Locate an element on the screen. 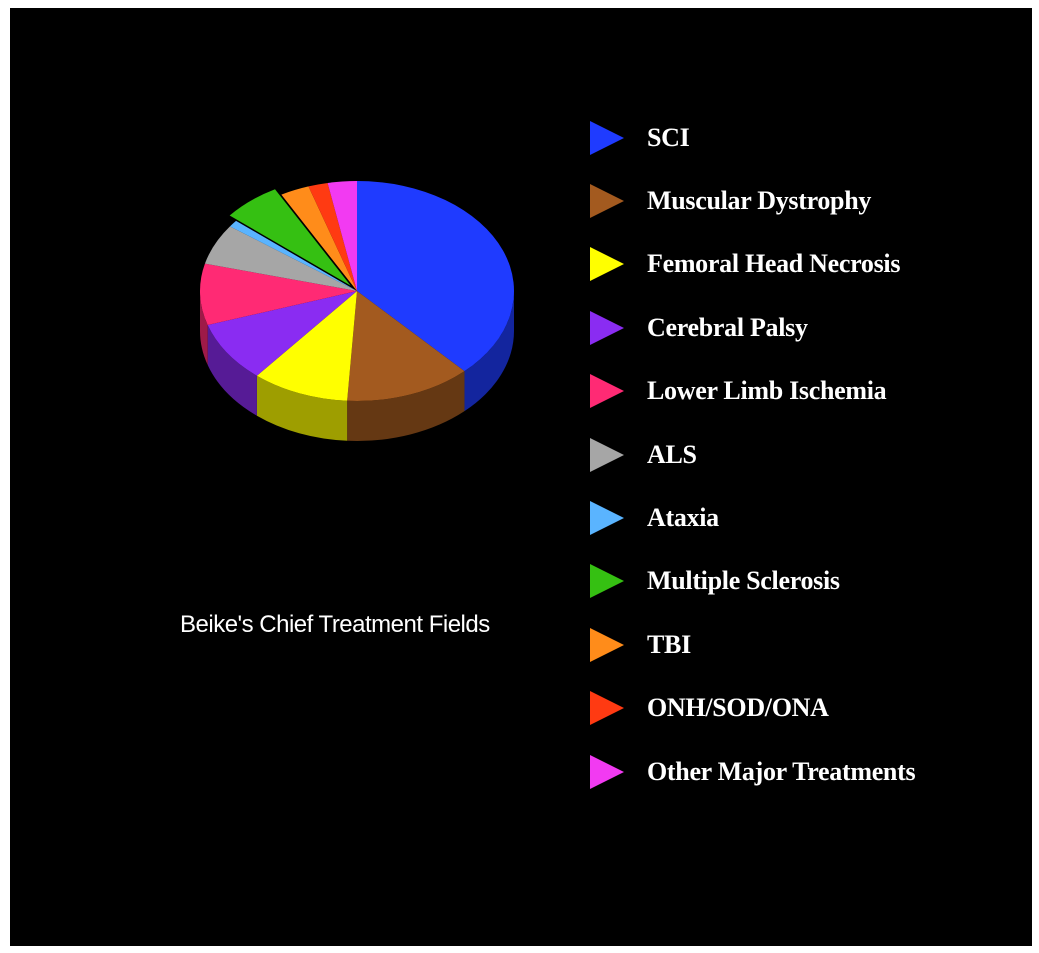 The width and height of the screenshot is (1039, 953). legend-item: TBI is located at coordinates (752, 644).